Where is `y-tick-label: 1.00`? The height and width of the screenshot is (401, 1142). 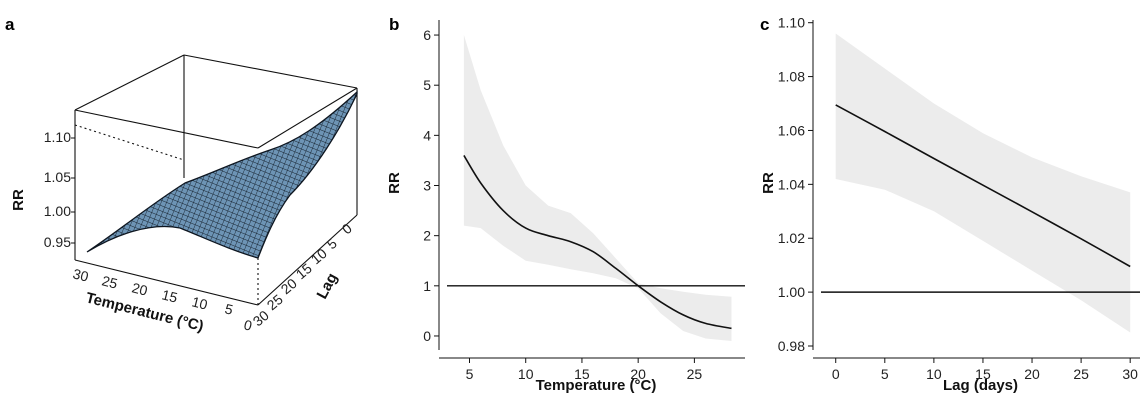 y-tick-label: 1.00 is located at coordinates (791, 292).